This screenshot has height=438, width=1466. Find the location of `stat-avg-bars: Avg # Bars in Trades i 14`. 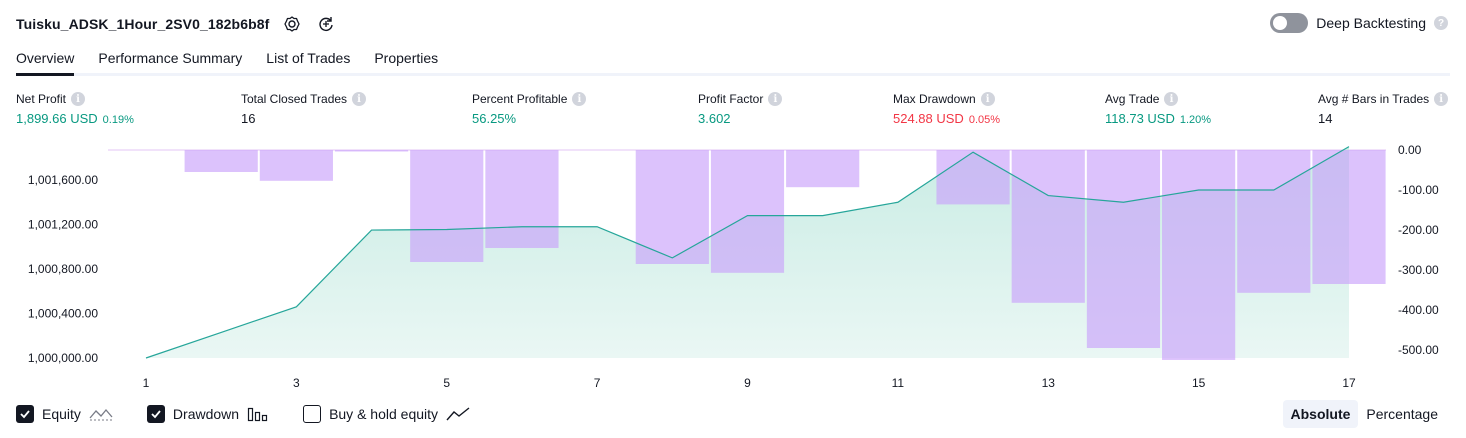

stat-avg-bars: Avg # Bars in Trades i 14 is located at coordinates (1383, 109).